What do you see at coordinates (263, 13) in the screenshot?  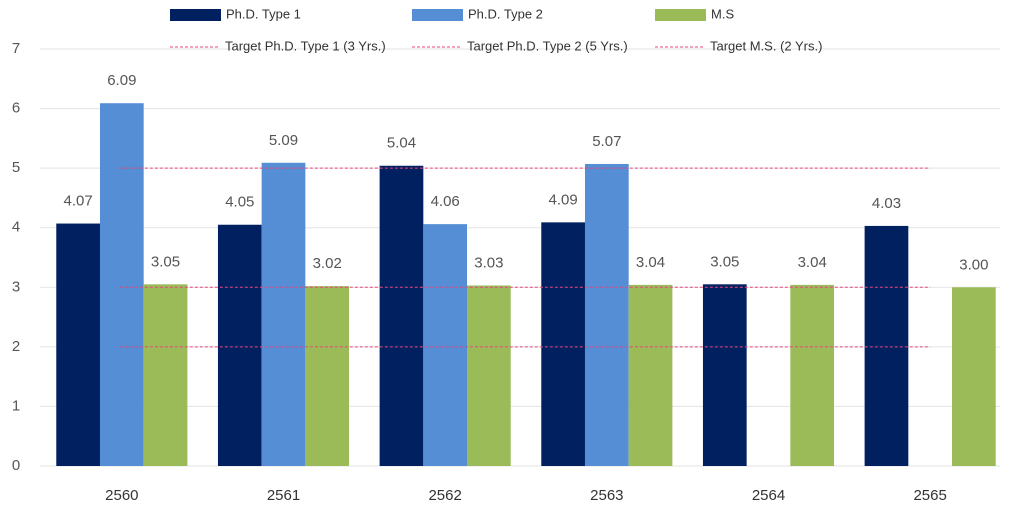 I see `legend-label: Ph.D. Type 1` at bounding box center [263, 13].